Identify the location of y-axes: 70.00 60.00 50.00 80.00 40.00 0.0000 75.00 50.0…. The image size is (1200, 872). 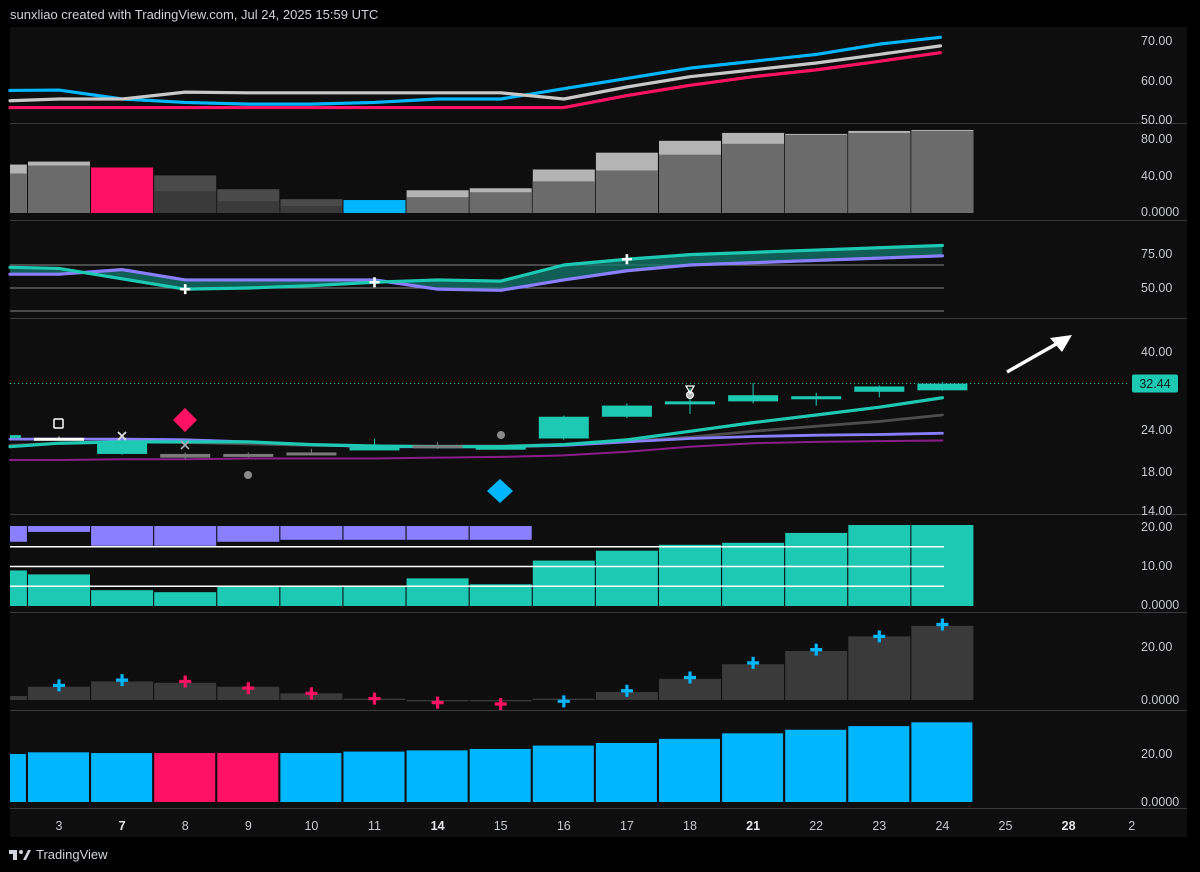
(1160, 421).